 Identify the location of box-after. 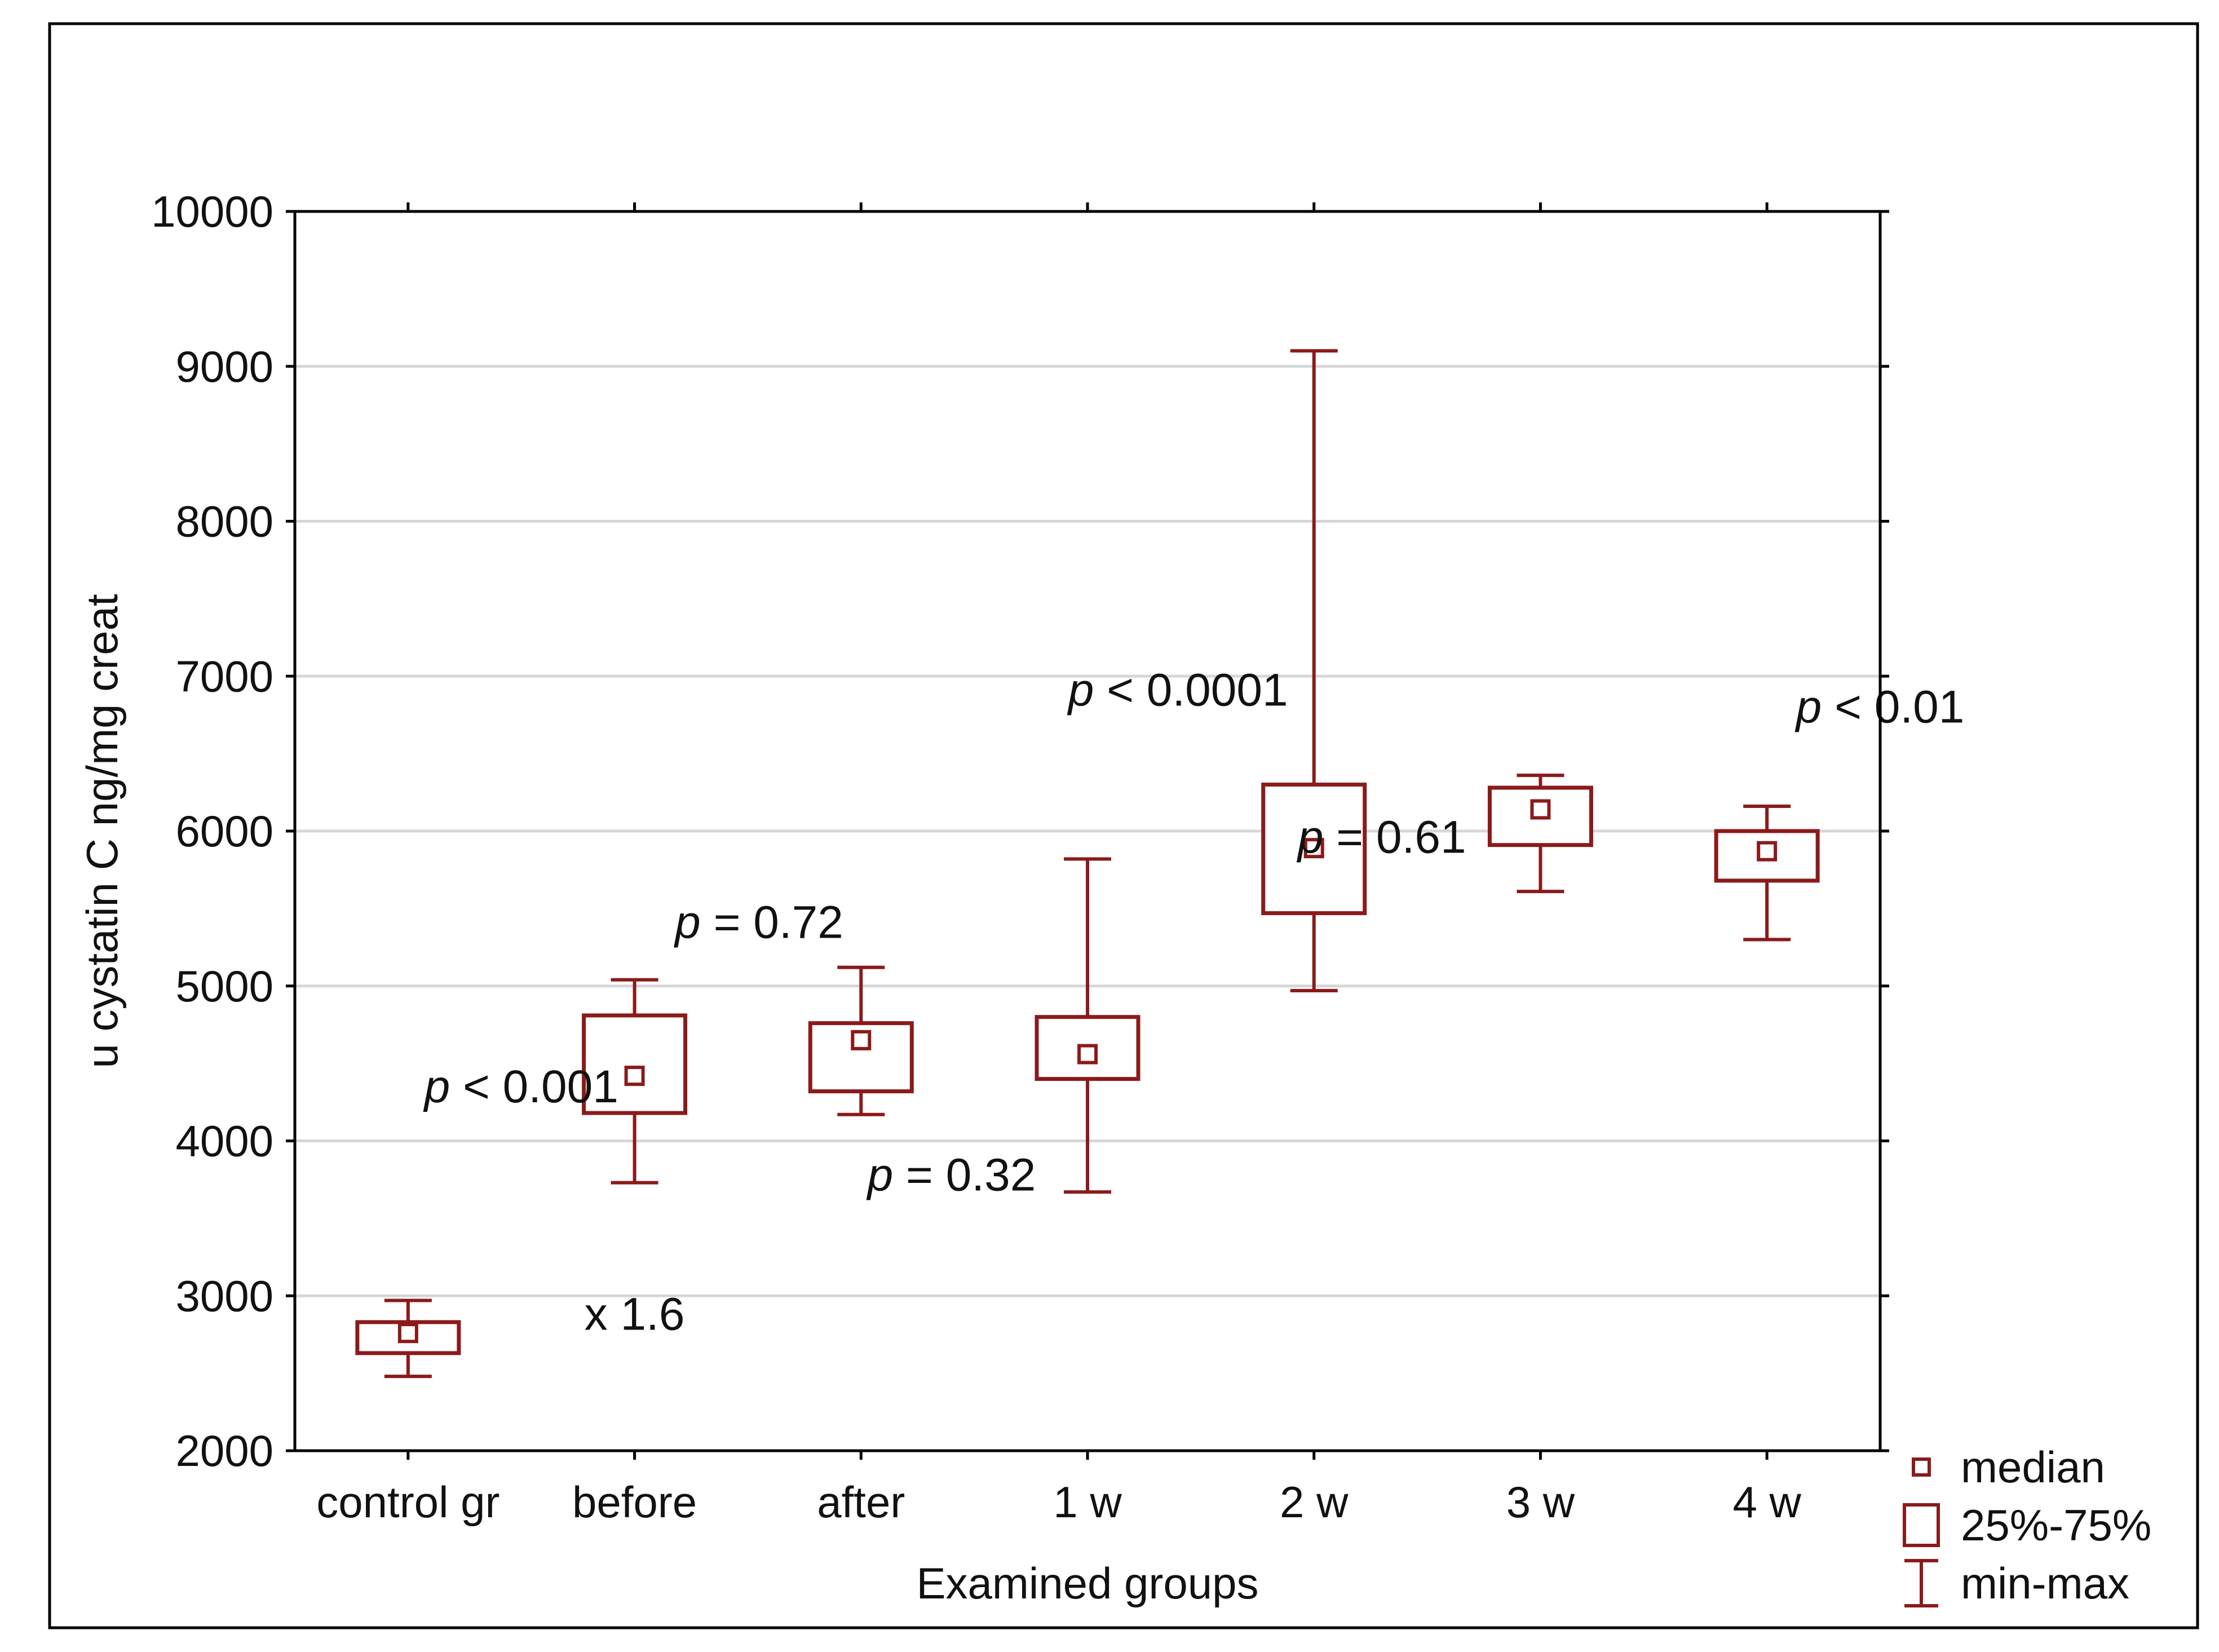
(861, 1040).